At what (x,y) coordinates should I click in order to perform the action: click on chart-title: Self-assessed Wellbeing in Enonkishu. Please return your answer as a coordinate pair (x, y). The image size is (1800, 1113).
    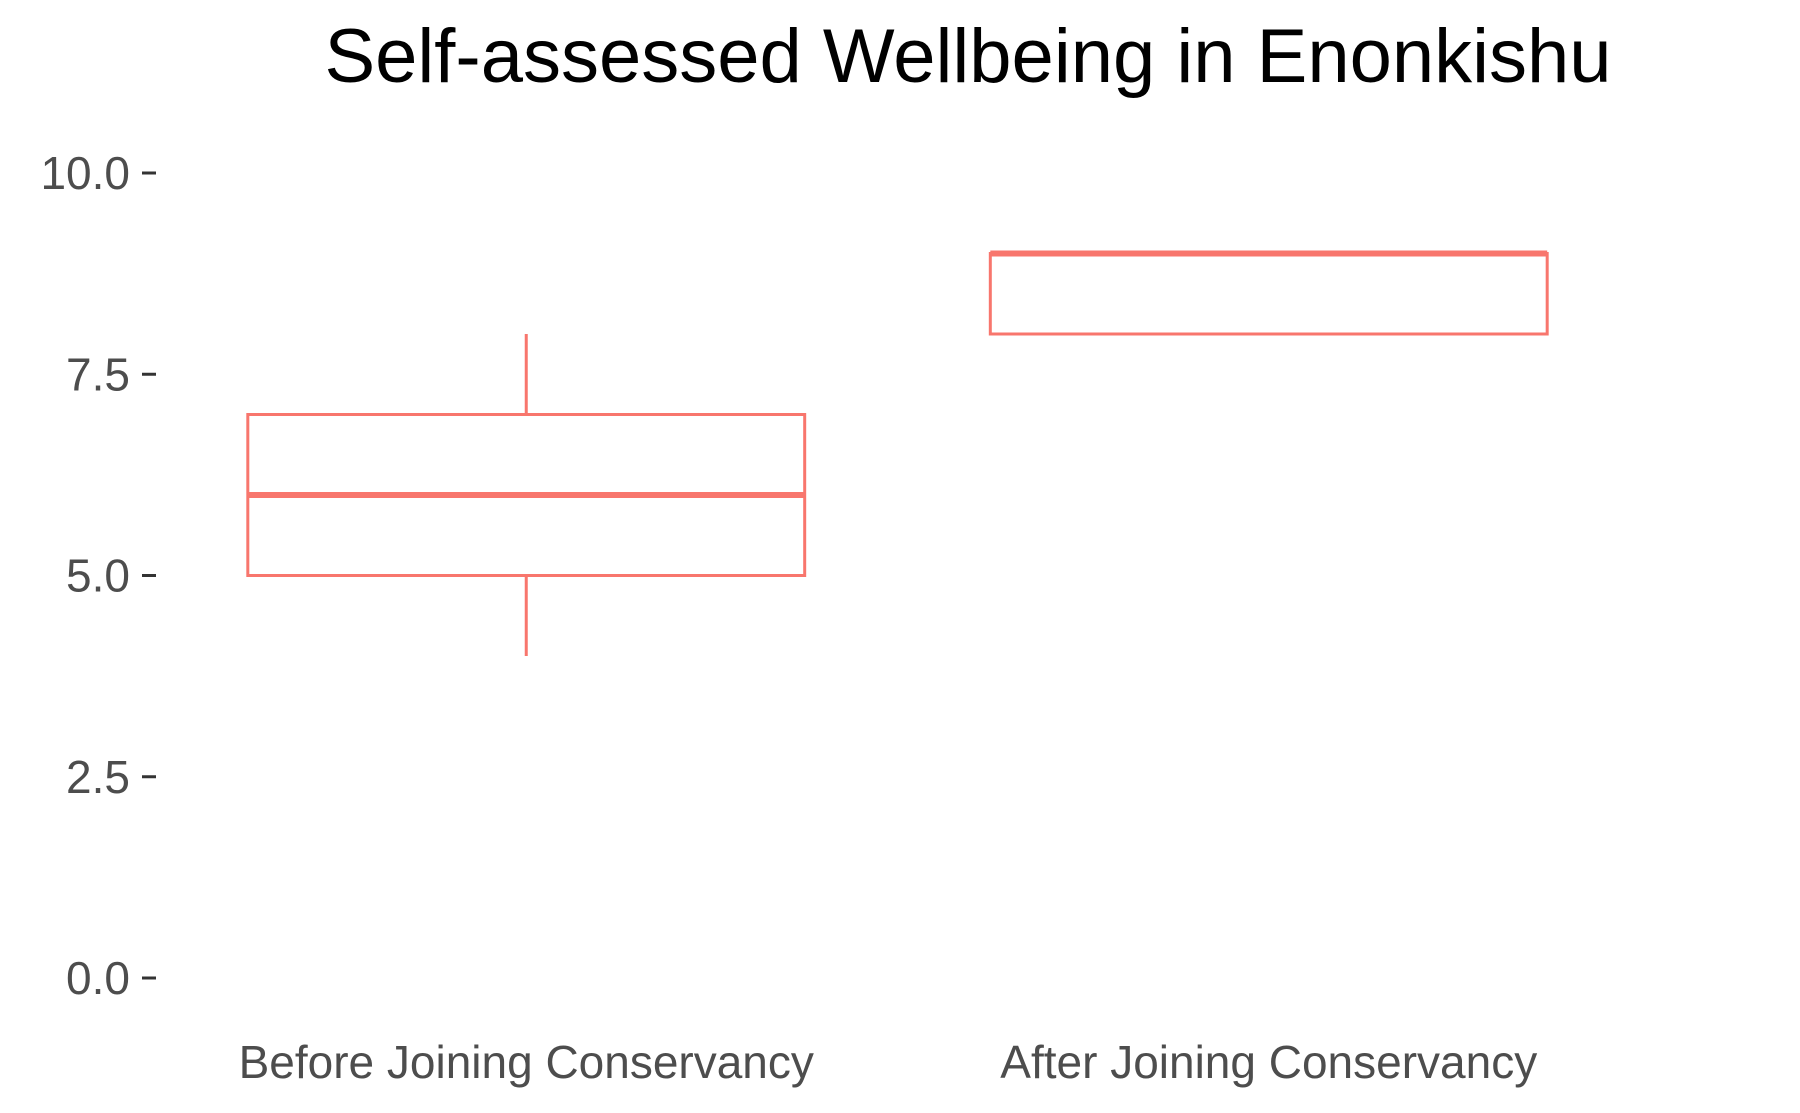
    Looking at the image, I should click on (967, 56).